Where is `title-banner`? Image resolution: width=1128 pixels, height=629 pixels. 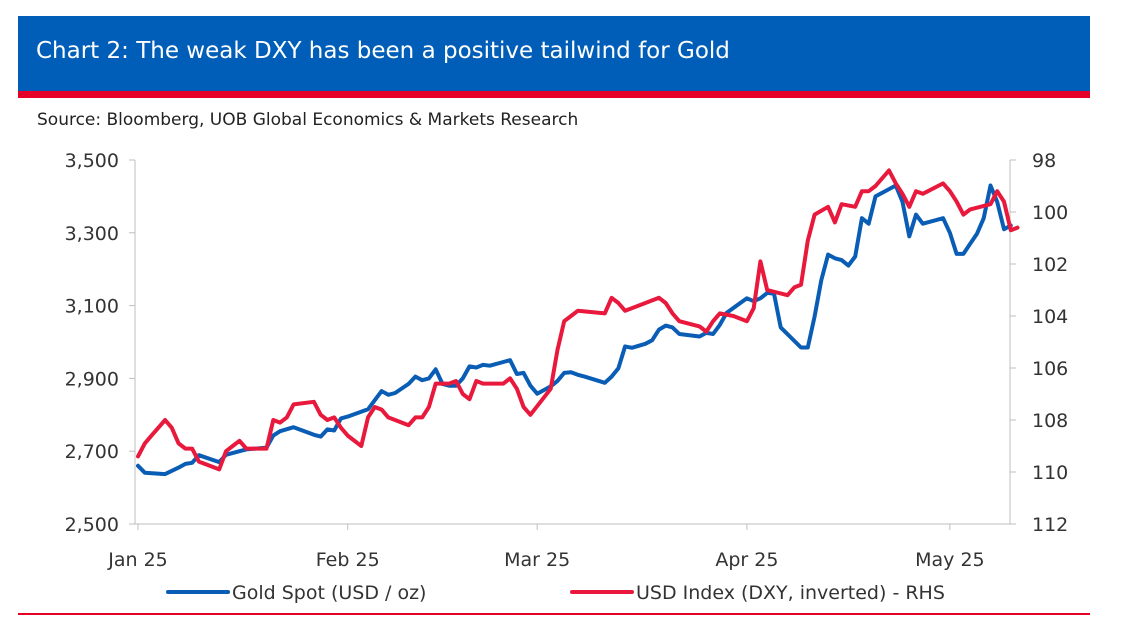
title-banner is located at coordinates (554, 53).